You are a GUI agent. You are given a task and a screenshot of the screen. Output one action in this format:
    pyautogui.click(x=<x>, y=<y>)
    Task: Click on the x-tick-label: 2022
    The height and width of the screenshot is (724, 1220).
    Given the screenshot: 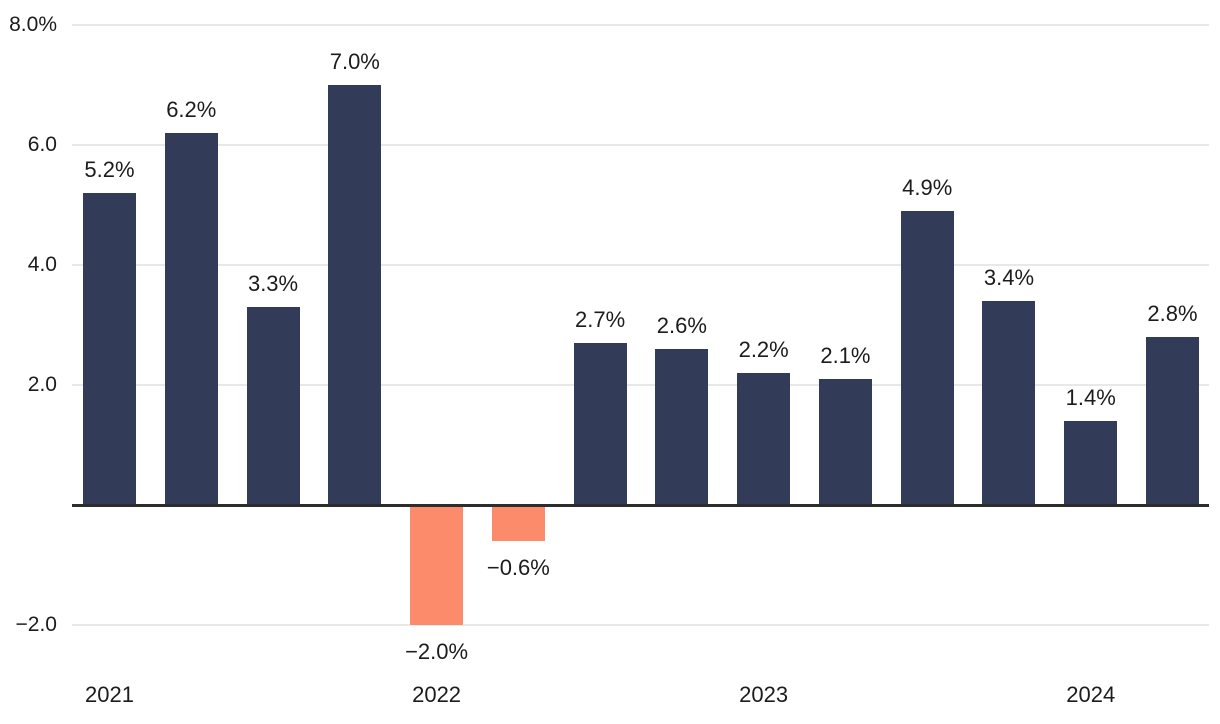 What is the action you would take?
    pyautogui.click(x=437, y=694)
    